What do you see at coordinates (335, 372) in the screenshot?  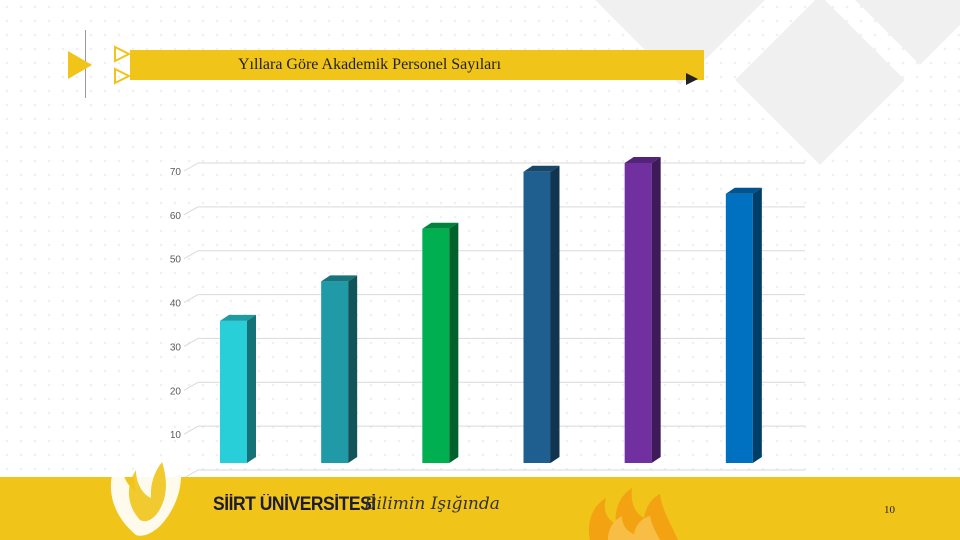 I see `bar-2014` at bounding box center [335, 372].